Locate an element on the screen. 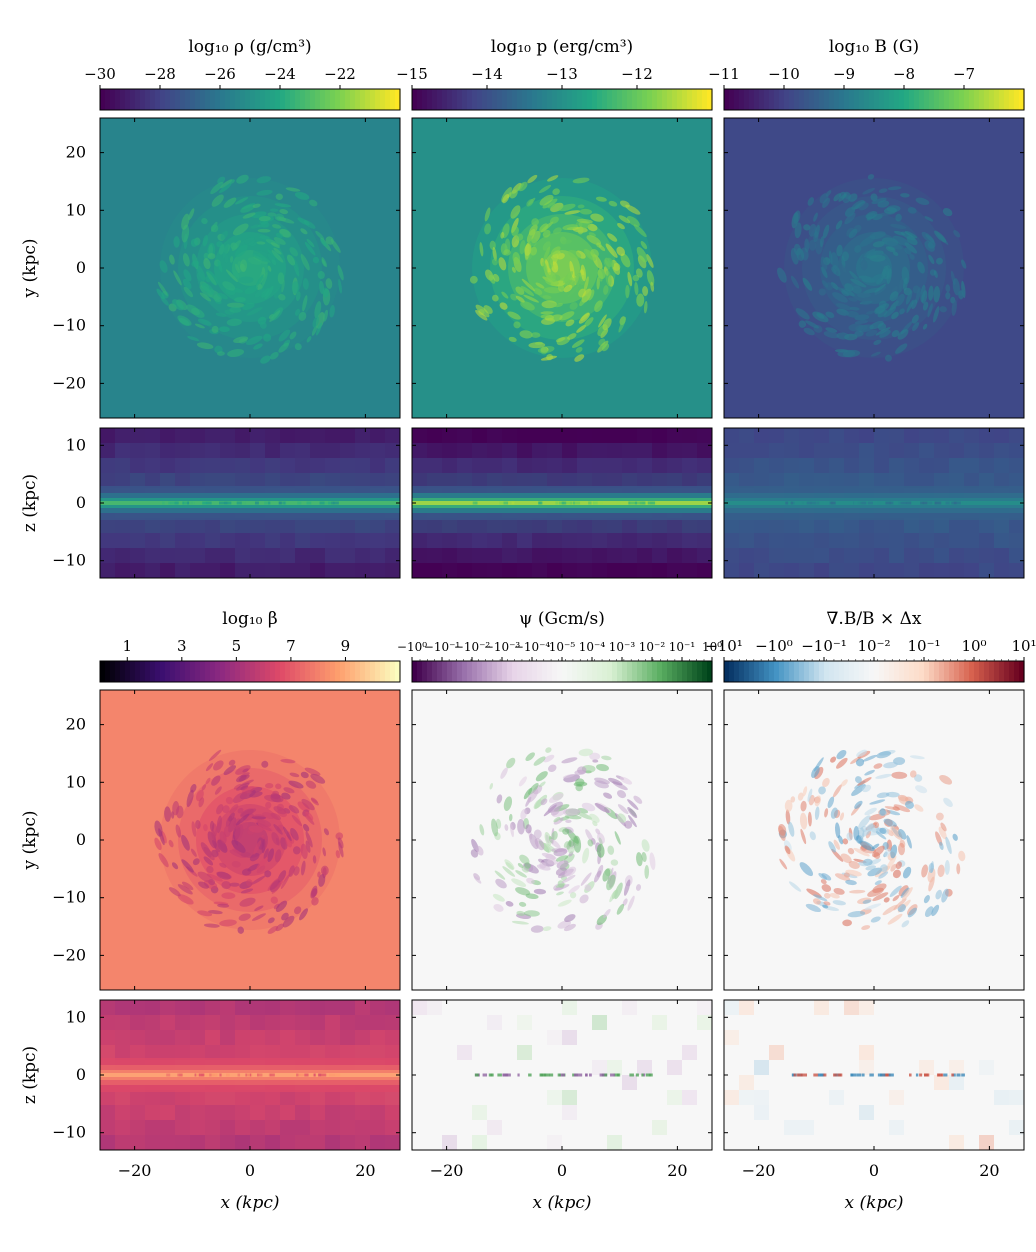 Image resolution: width=1036 pixels, height=1252 pixels. title-magnetic-field: log₁₀ B (G) is located at coordinates (874, 47).